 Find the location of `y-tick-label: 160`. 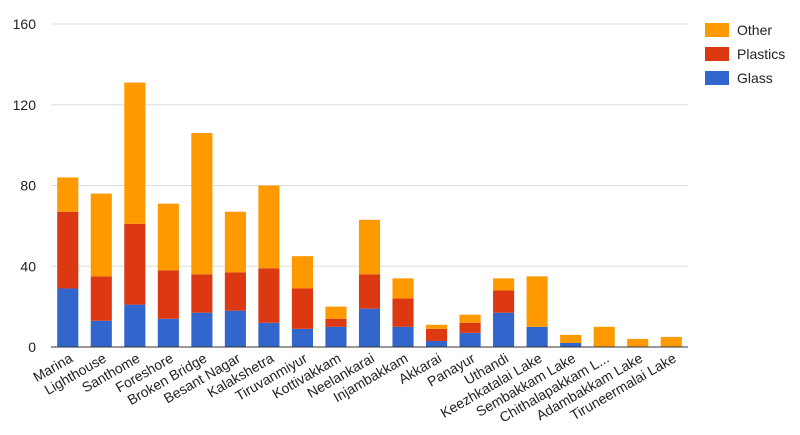

y-tick-label: 160 is located at coordinates (25, 24).